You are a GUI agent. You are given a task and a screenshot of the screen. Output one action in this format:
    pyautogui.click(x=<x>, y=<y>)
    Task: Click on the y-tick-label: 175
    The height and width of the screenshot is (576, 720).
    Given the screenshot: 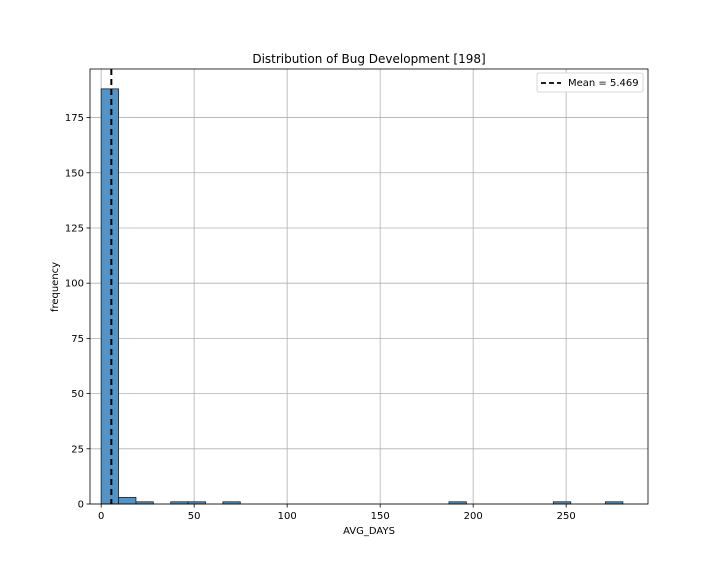 What is the action you would take?
    pyautogui.click(x=74, y=118)
    